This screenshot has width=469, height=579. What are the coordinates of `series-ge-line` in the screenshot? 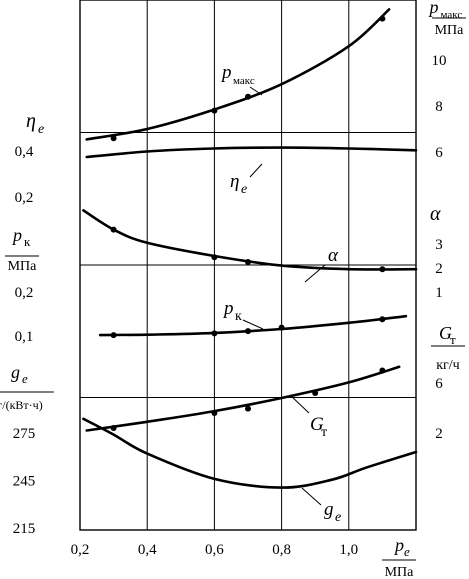 It's located at (250, 453).